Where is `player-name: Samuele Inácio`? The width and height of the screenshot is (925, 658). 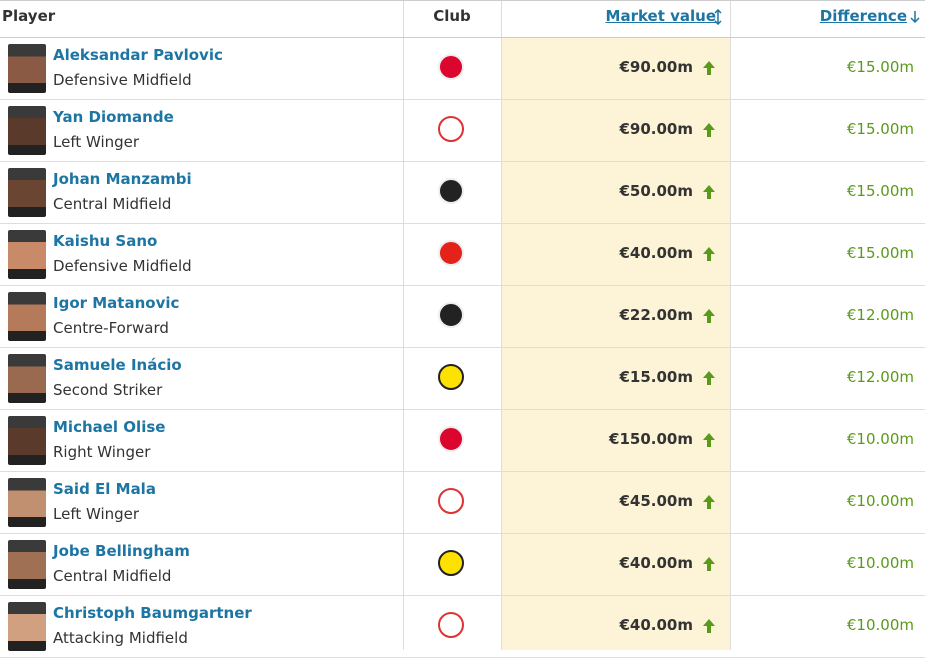 player-name: Samuele Inácio is located at coordinates (117, 365).